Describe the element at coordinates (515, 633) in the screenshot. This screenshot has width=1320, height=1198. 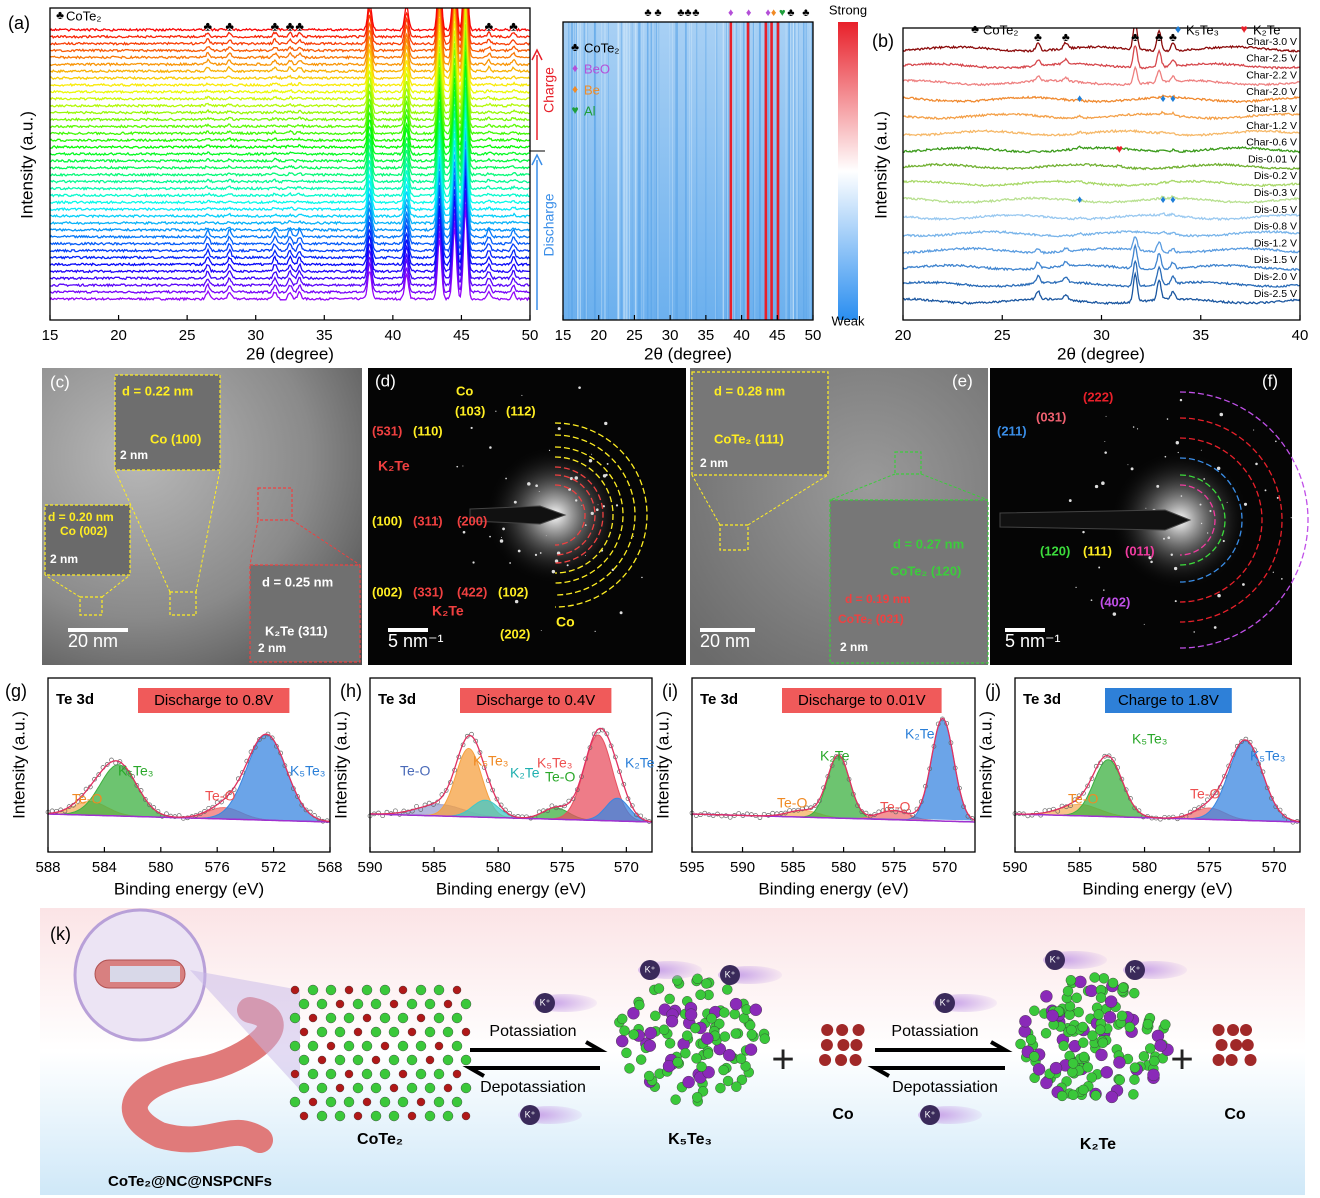
I see `label: (202)` at that location.